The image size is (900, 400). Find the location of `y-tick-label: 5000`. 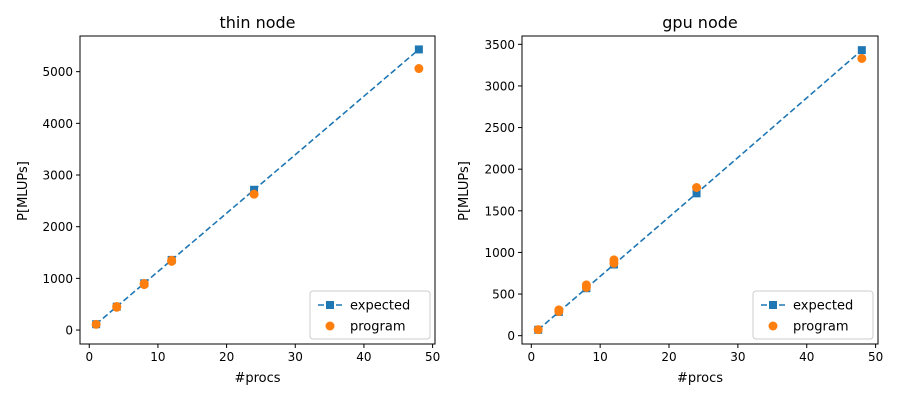

y-tick-label: 5000 is located at coordinates (57, 72).